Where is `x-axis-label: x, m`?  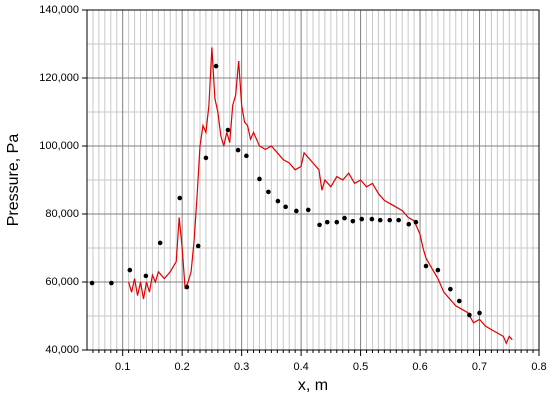
x-axis-label: x, m is located at coordinates (313, 385).